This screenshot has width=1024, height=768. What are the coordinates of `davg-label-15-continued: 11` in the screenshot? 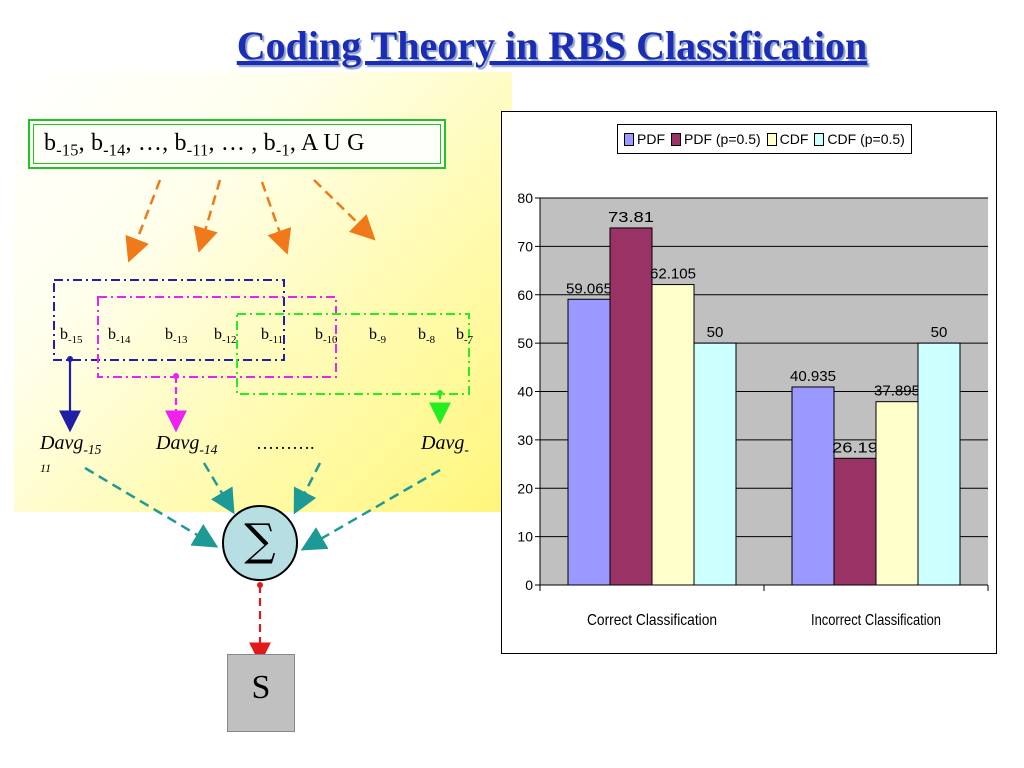 It's located at (46, 468).